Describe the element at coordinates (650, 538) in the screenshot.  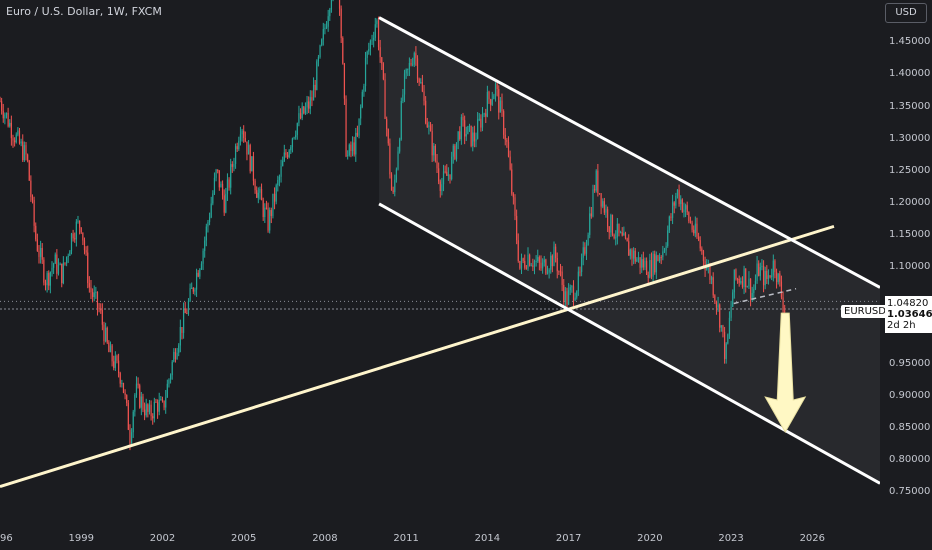
I see `x-tick-label: 2020` at that location.